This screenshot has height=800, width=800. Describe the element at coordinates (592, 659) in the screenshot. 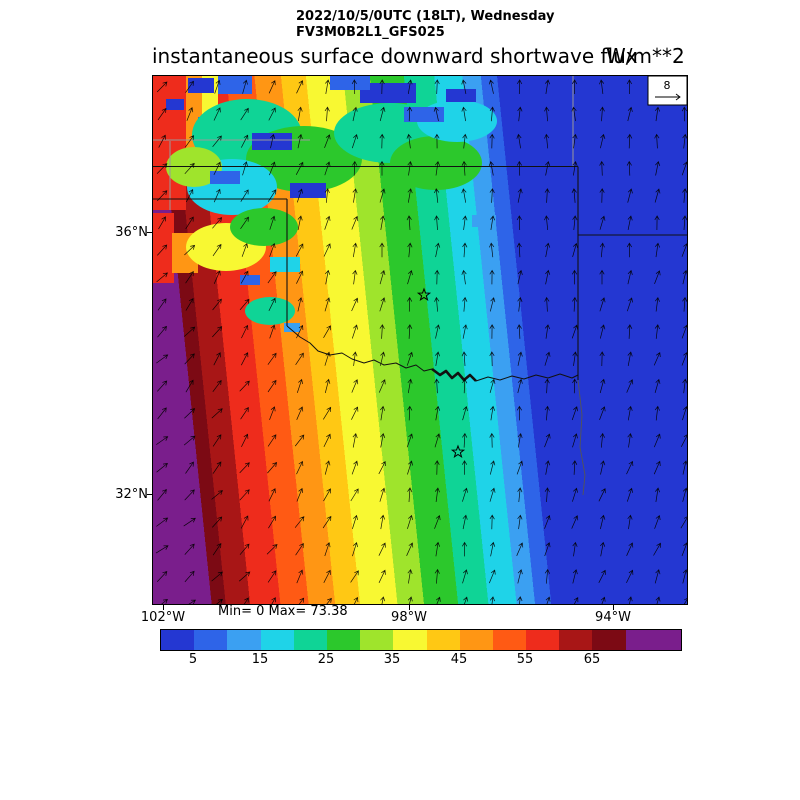

I see `colorbar-tick-label: 65` at that location.